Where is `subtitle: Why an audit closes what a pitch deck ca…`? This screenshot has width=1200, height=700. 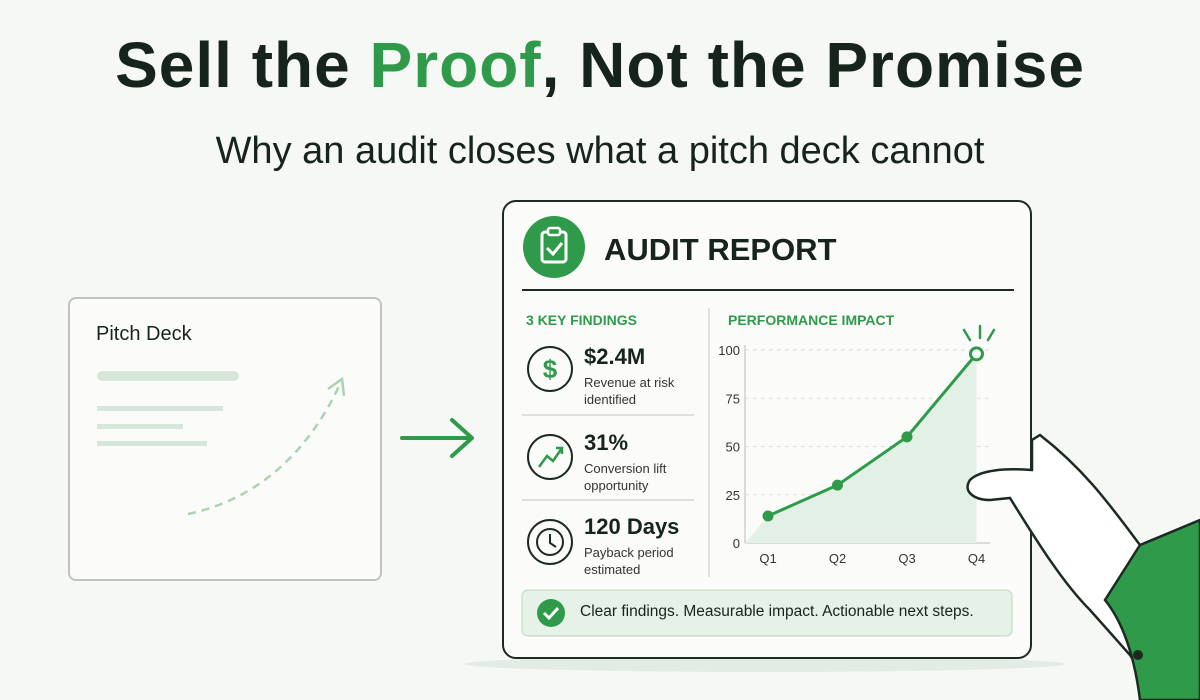
subtitle: Why an audit closes what a pitch deck ca… is located at coordinates (600, 151).